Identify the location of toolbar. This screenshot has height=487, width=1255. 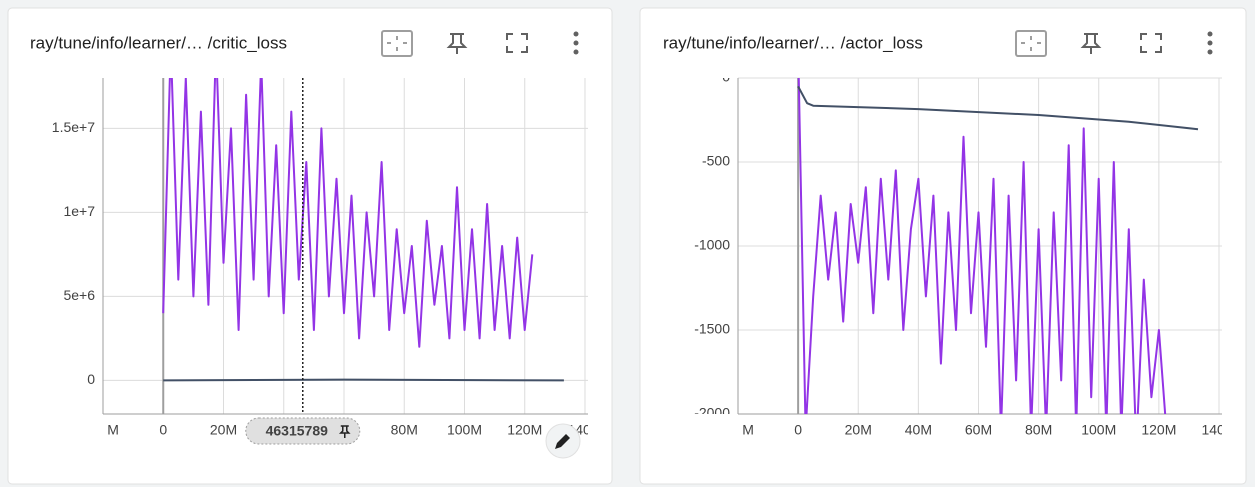
(797, 43).